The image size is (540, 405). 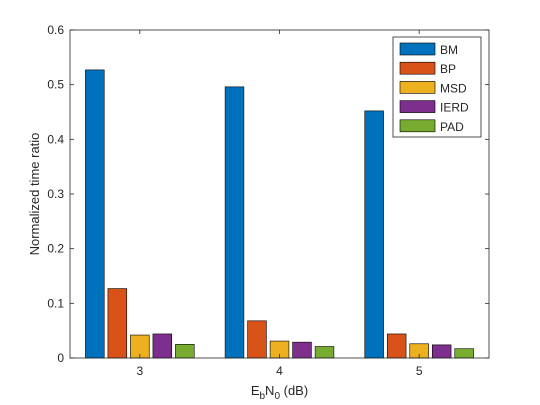 What do you see at coordinates (454, 108) in the screenshot?
I see `legend-label-ierd: IERD` at bounding box center [454, 108].